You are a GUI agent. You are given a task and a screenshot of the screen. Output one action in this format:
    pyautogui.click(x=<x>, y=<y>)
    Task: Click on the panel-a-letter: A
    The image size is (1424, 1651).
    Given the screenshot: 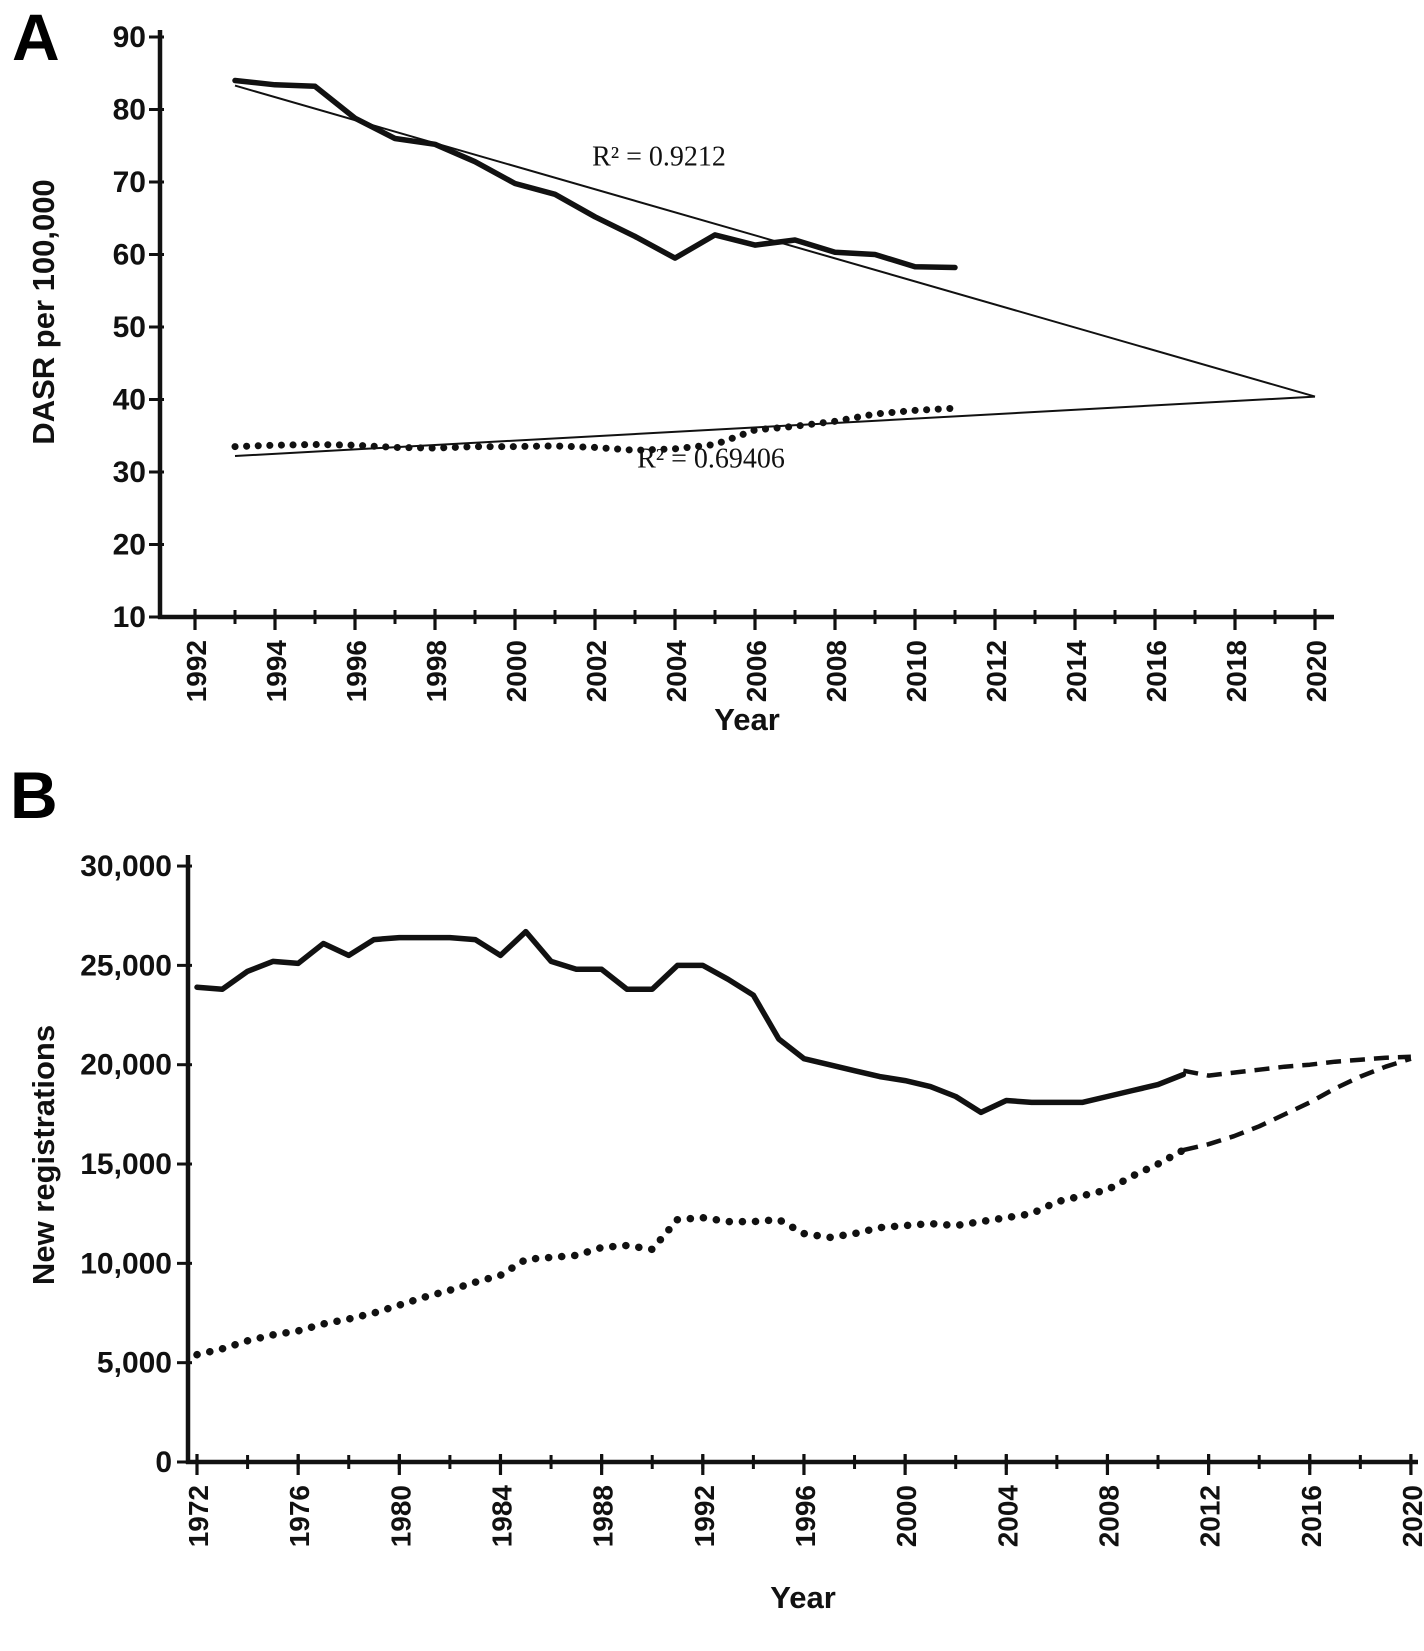 What is the action you would take?
    pyautogui.click(x=36, y=37)
    